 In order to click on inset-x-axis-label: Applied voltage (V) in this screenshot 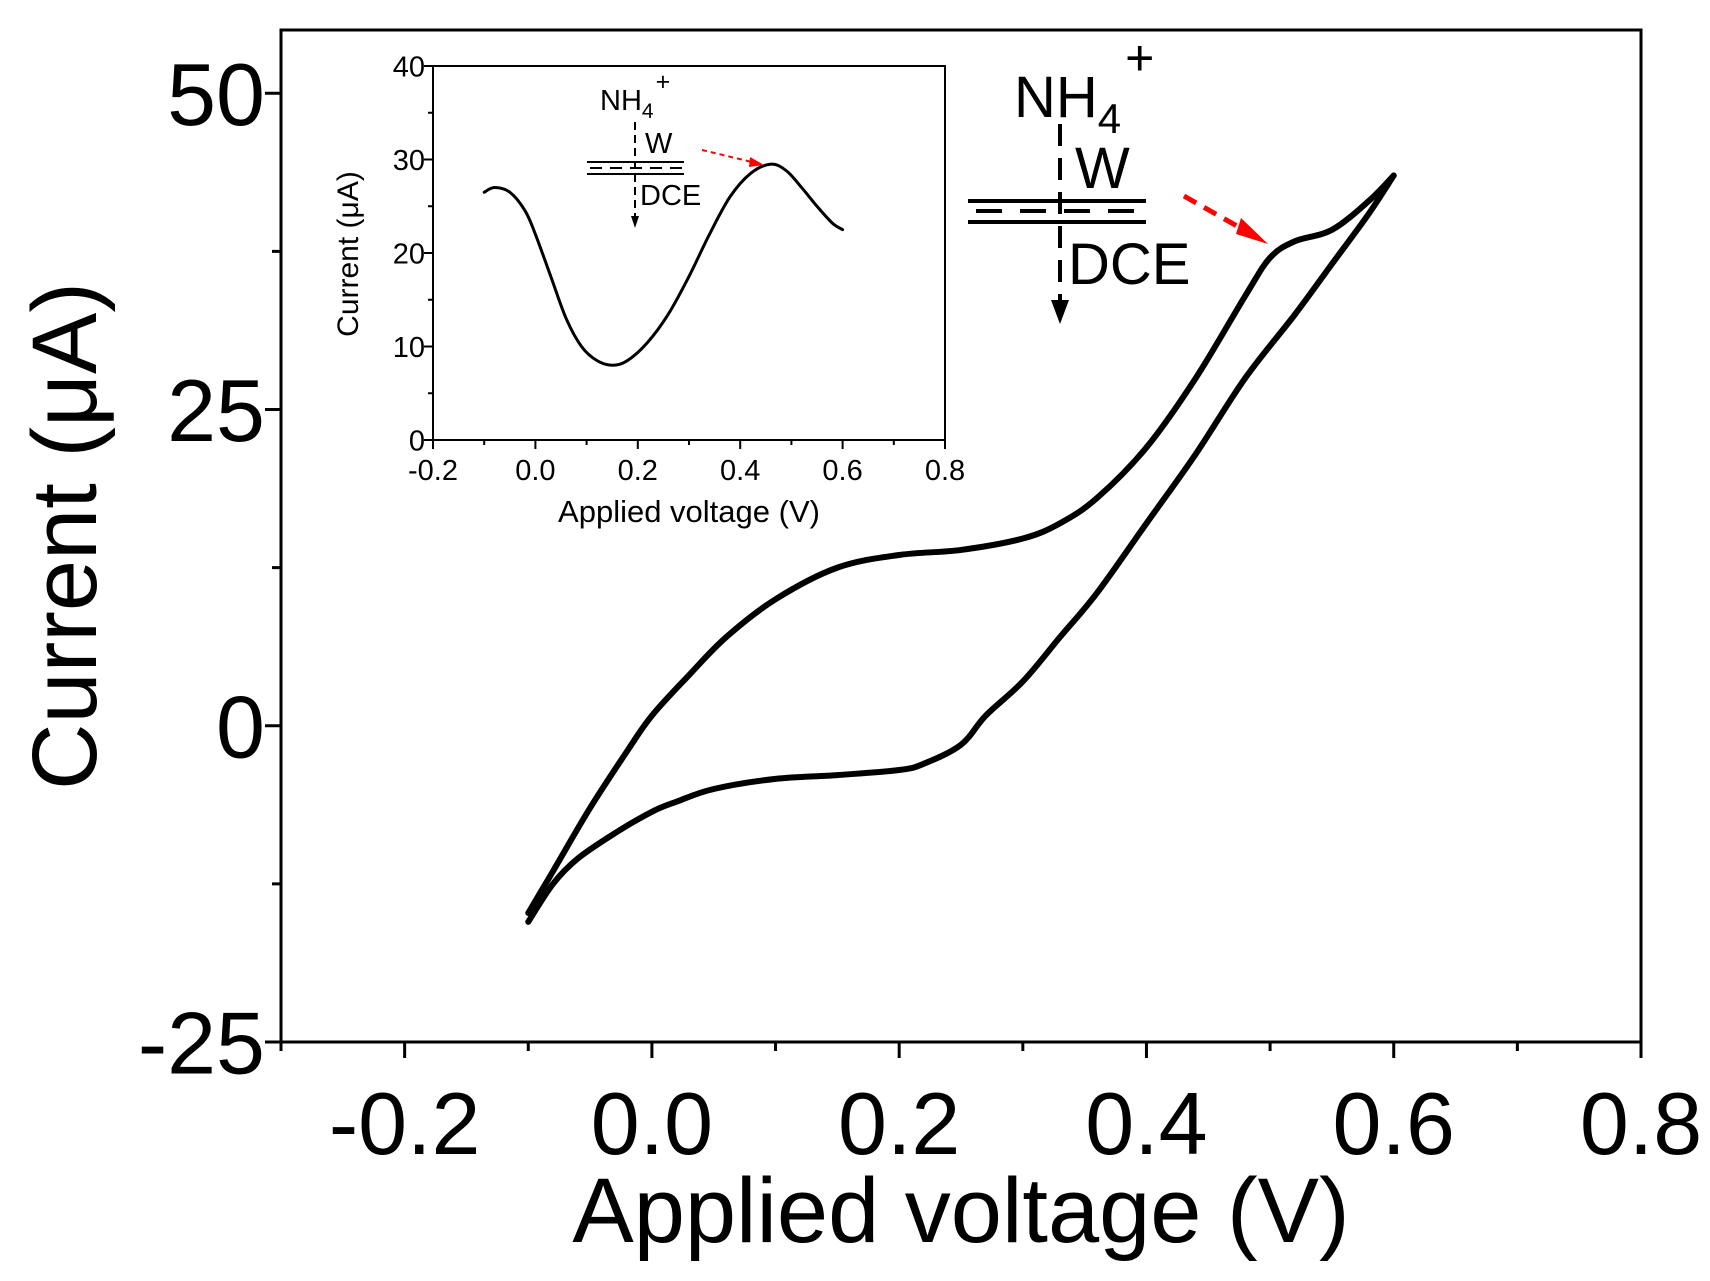, I will do `click(689, 511)`.